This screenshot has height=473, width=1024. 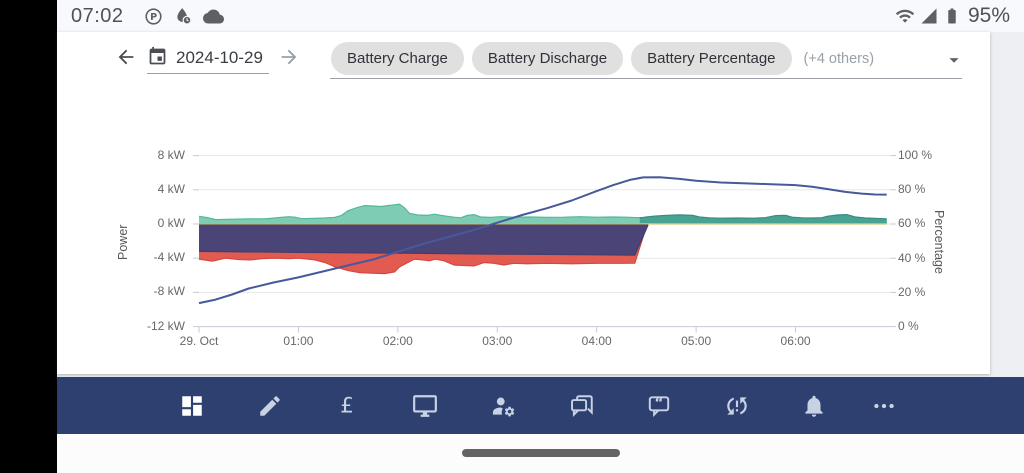 I want to click on battery-percent-text: 95%, so click(x=988, y=15).